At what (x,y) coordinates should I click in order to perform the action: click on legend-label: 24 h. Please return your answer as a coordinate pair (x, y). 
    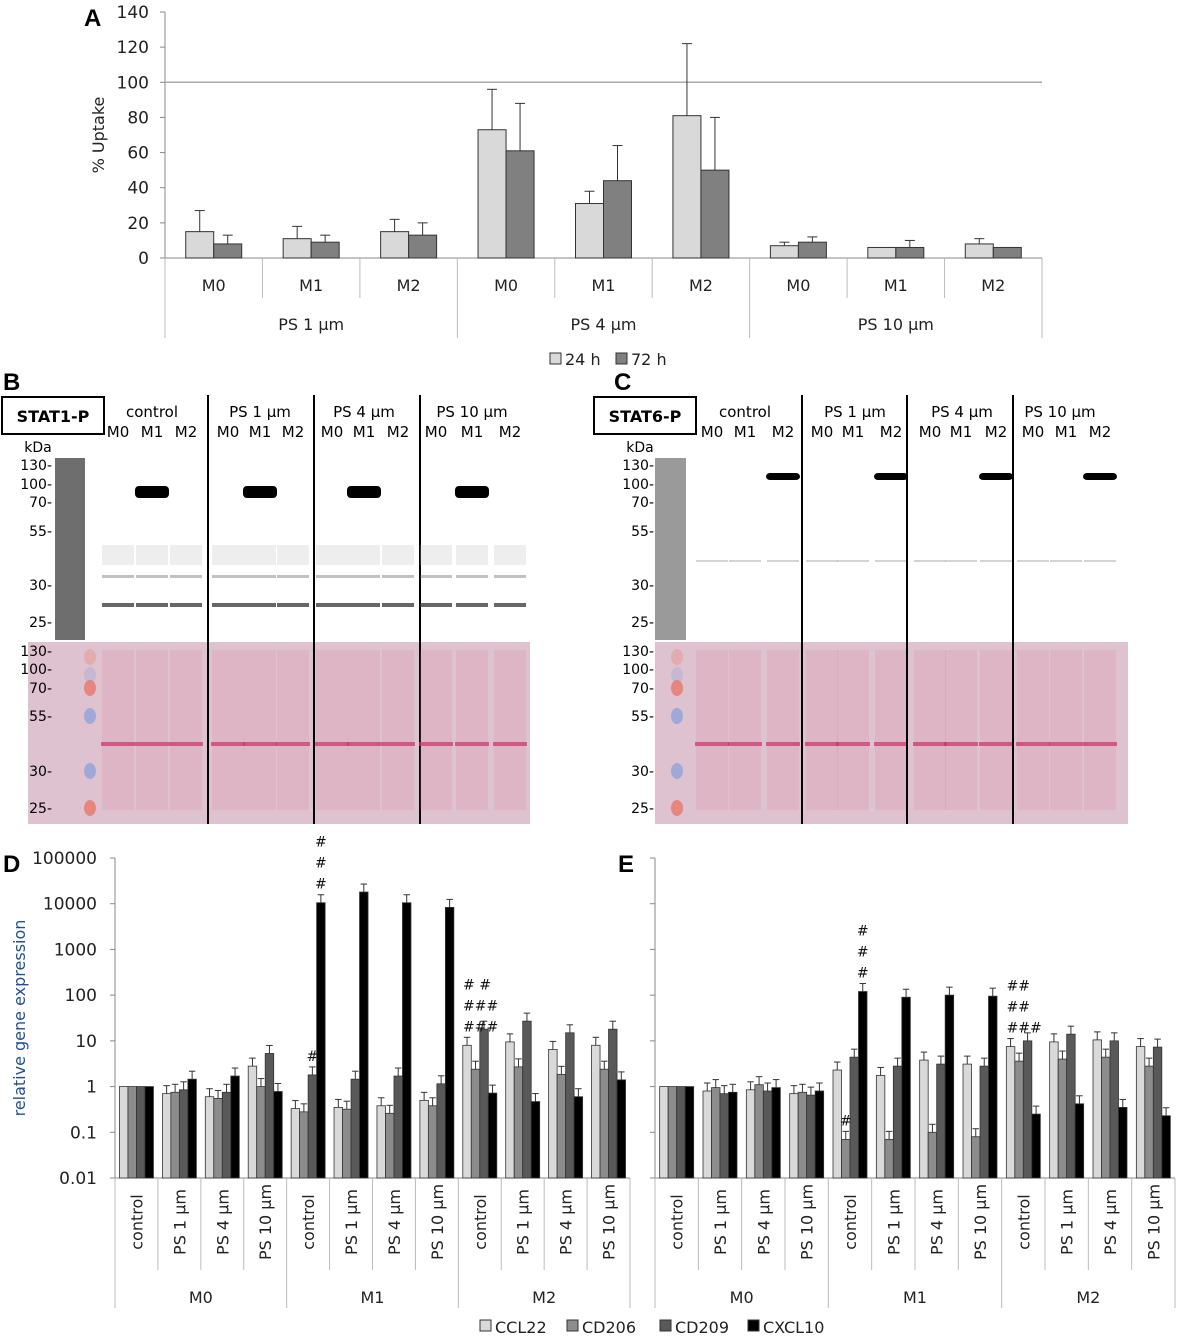
    Looking at the image, I should click on (583, 359).